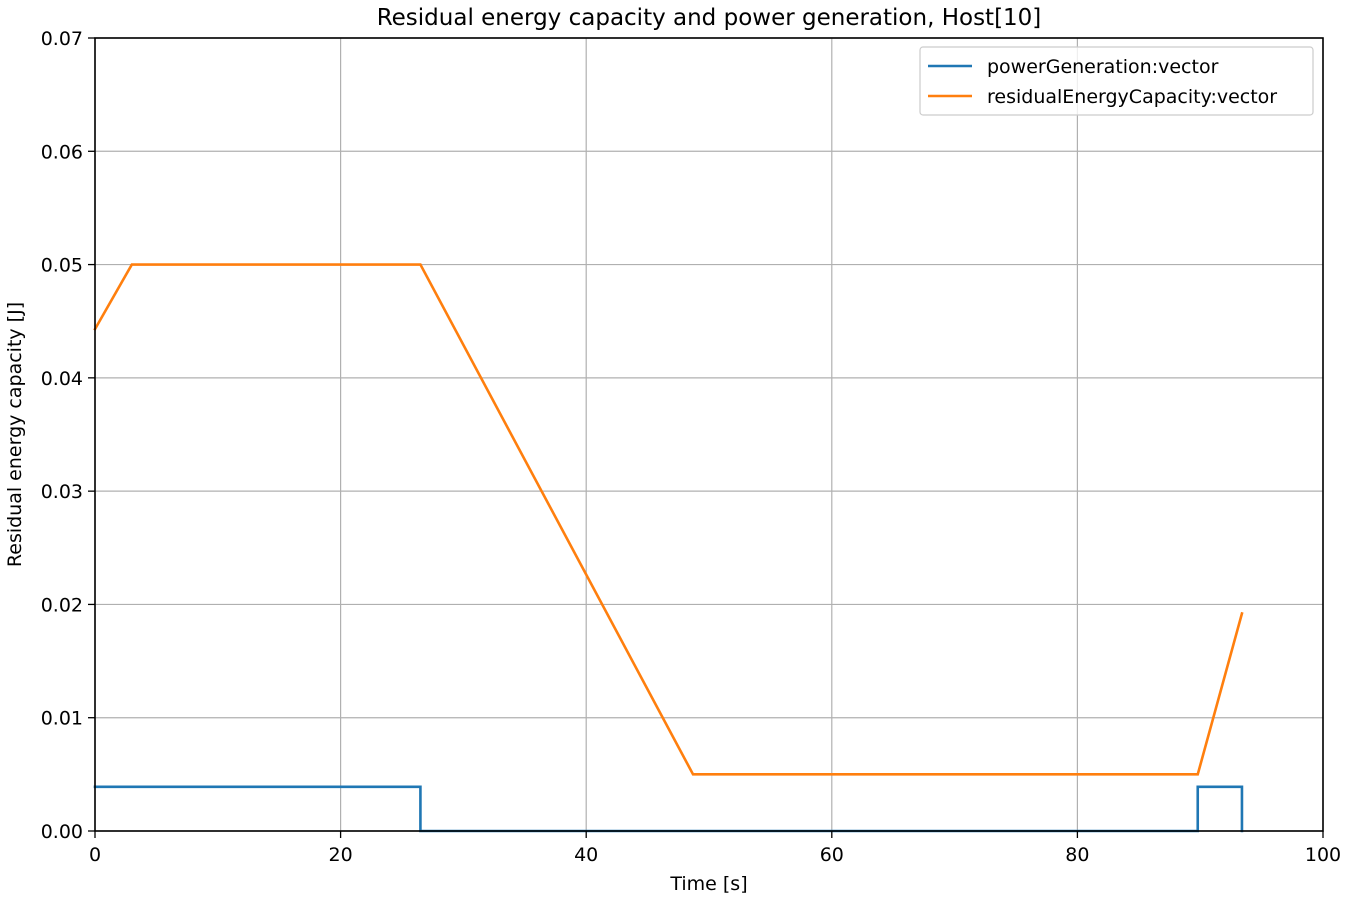  I want to click on x-tick-label: 40, so click(586, 855).